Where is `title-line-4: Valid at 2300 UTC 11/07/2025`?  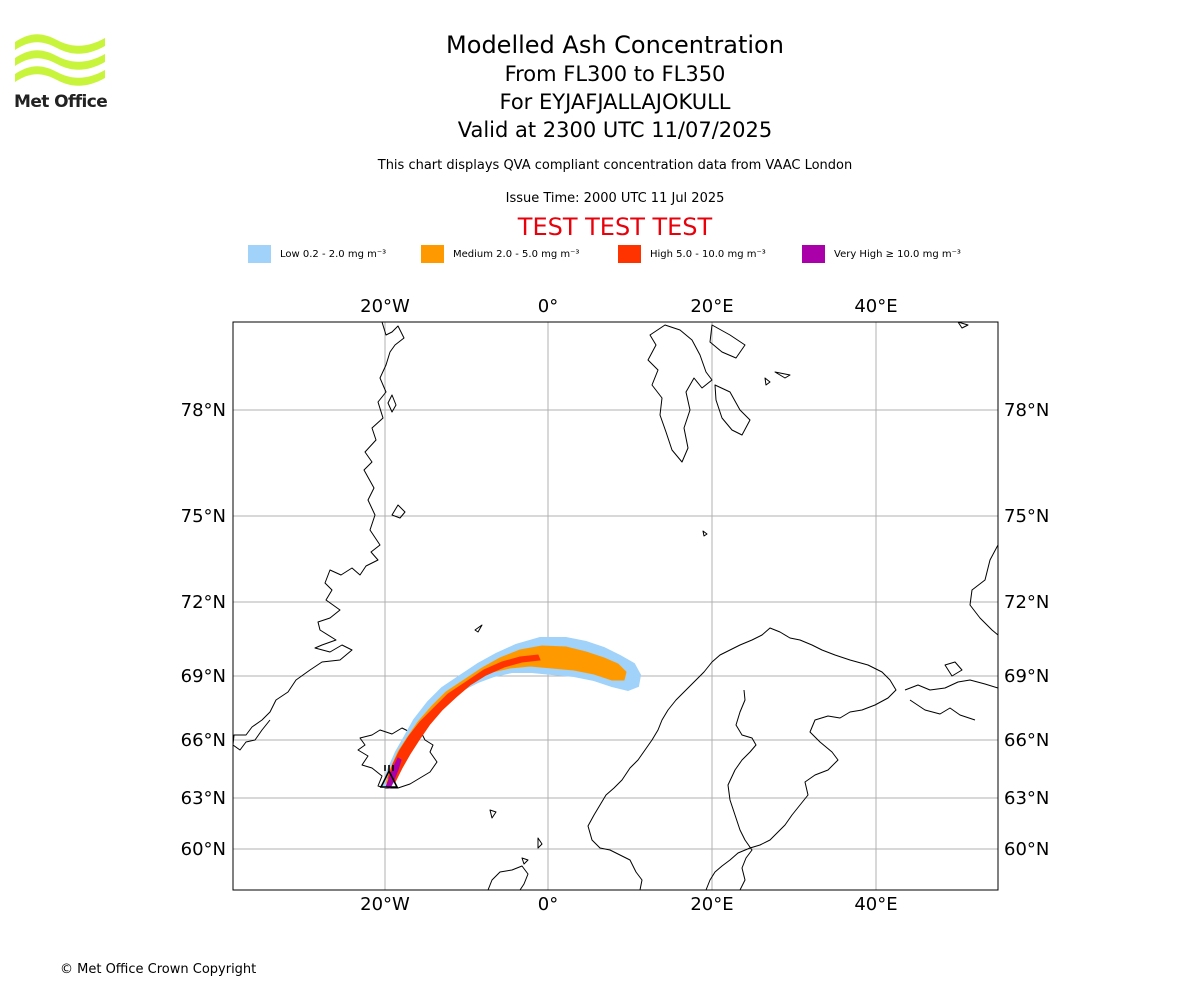 title-line-4: Valid at 2300 UTC 11/07/2025 is located at coordinates (615, 130).